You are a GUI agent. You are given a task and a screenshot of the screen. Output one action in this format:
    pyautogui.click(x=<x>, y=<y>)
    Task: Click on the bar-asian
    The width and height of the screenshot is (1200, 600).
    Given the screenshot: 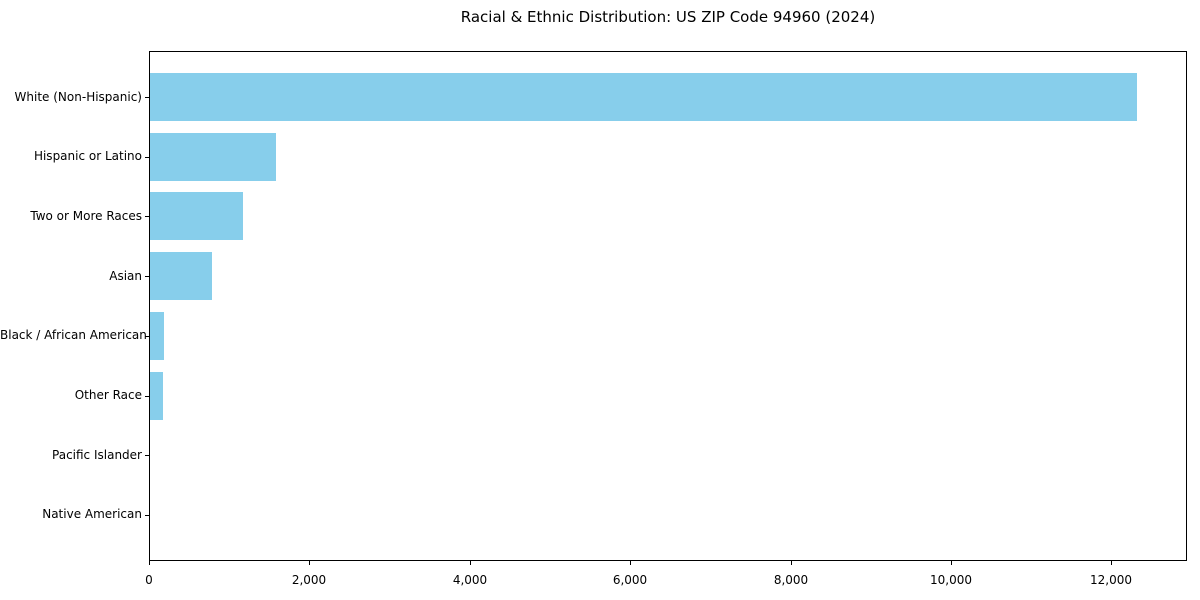 What is the action you would take?
    pyautogui.click(x=181, y=276)
    